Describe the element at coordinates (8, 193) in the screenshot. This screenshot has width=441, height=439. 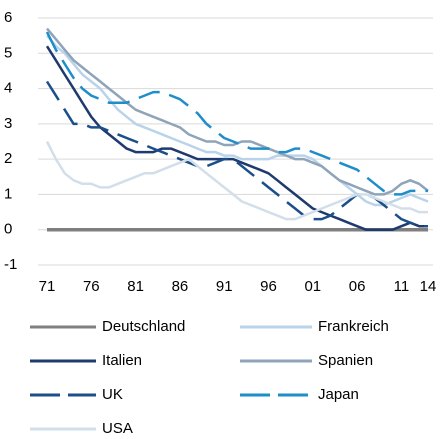
I see `y-tick-label: 1` at that location.